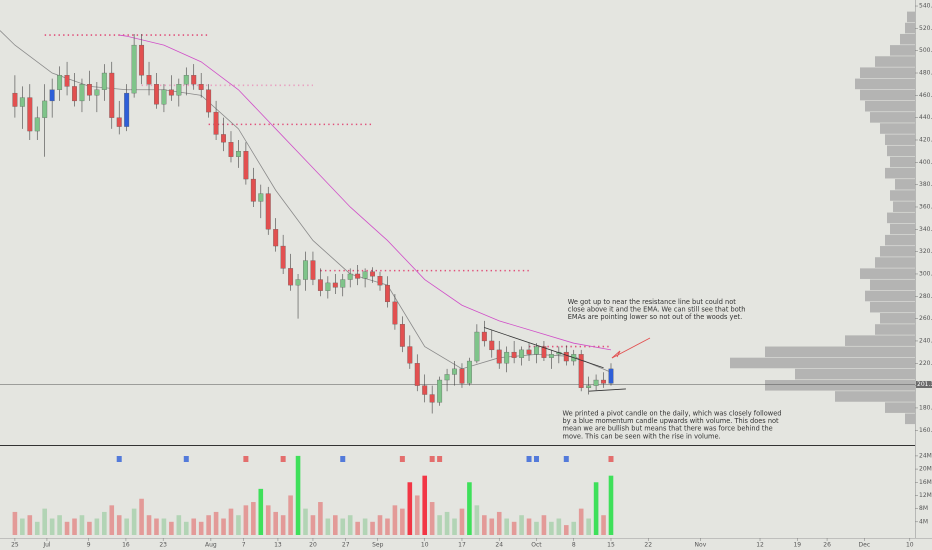 The width and height of the screenshot is (932, 550). Describe the element at coordinates (797, 545) in the screenshot. I see `x-tick-label: 19` at that location.